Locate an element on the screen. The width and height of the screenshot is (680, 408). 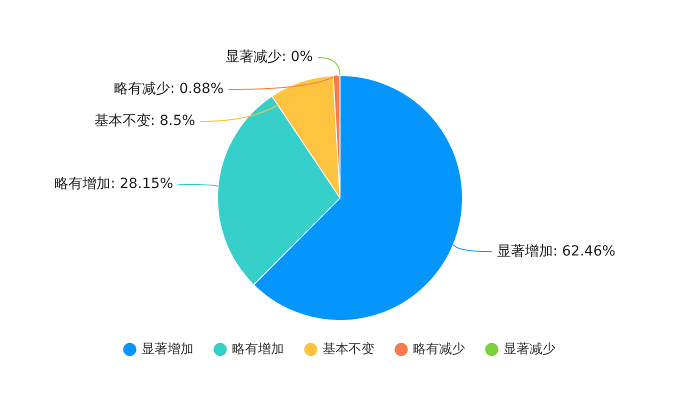
data-label: 显著增加: 62.46% is located at coordinates (556, 251).